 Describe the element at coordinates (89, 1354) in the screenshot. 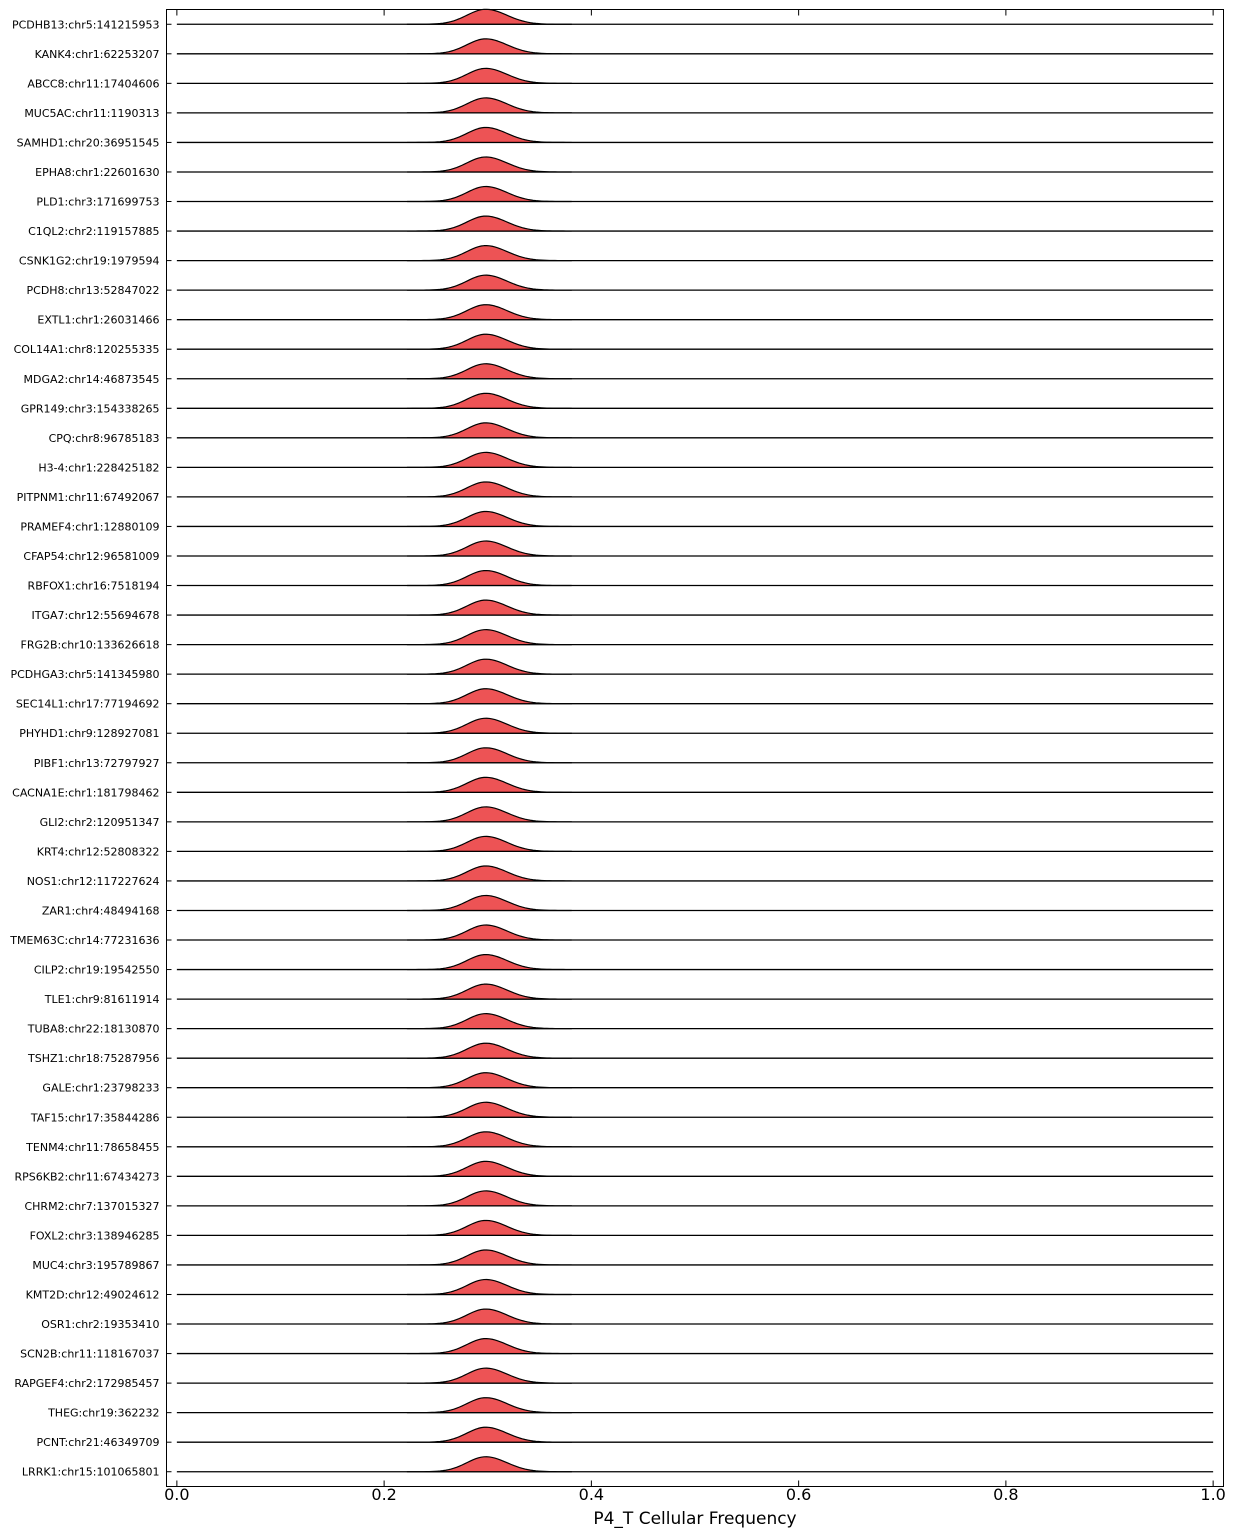

I see `y-tick-label: SCN2B:chr11:118167037` at that location.